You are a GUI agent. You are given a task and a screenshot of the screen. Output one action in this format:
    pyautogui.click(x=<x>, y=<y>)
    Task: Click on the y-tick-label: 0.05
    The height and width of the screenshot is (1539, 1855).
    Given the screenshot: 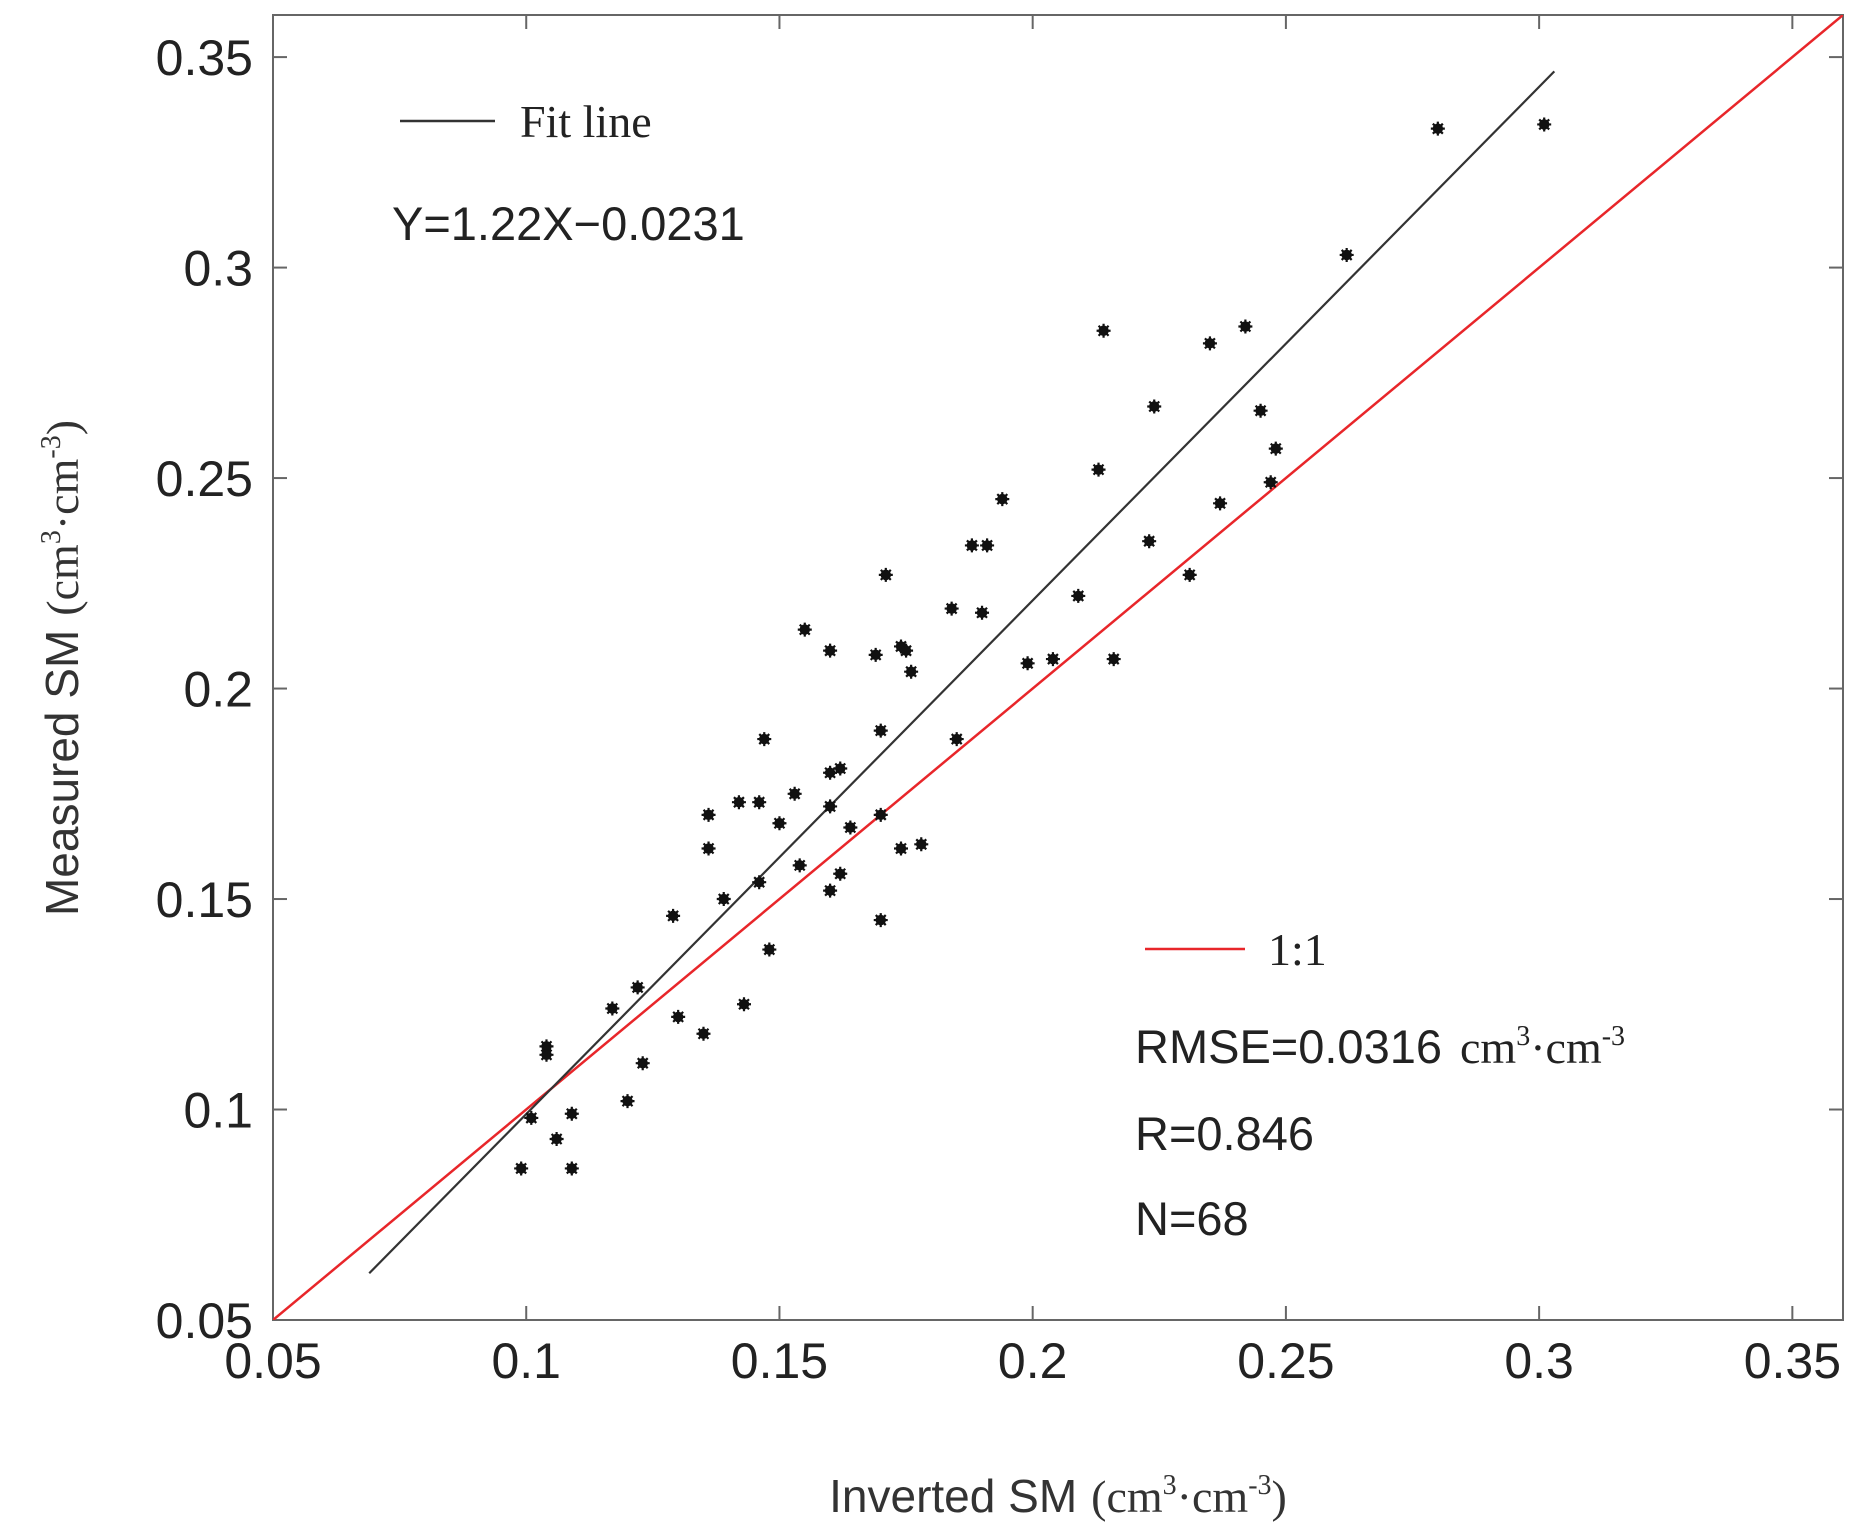 What is the action you would take?
    pyautogui.click(x=204, y=1321)
    